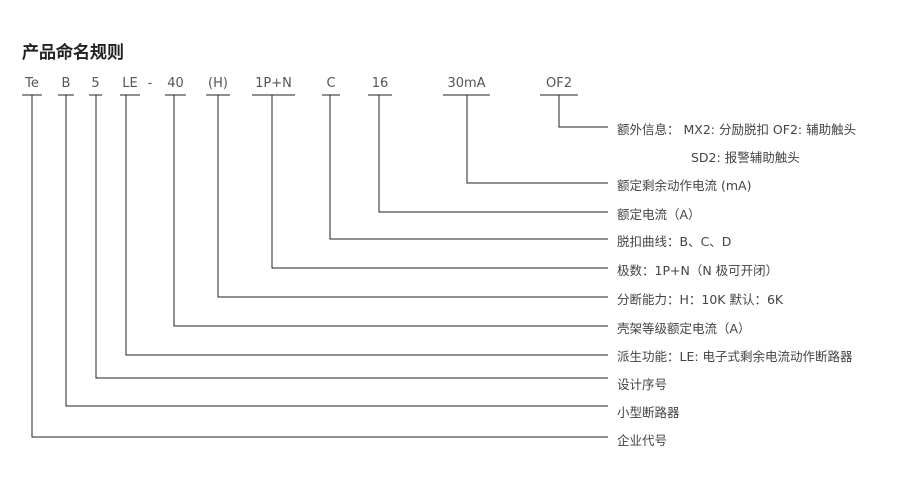 The width and height of the screenshot is (900, 478). What do you see at coordinates (150, 83) in the screenshot?
I see `code-dash: -` at bounding box center [150, 83].